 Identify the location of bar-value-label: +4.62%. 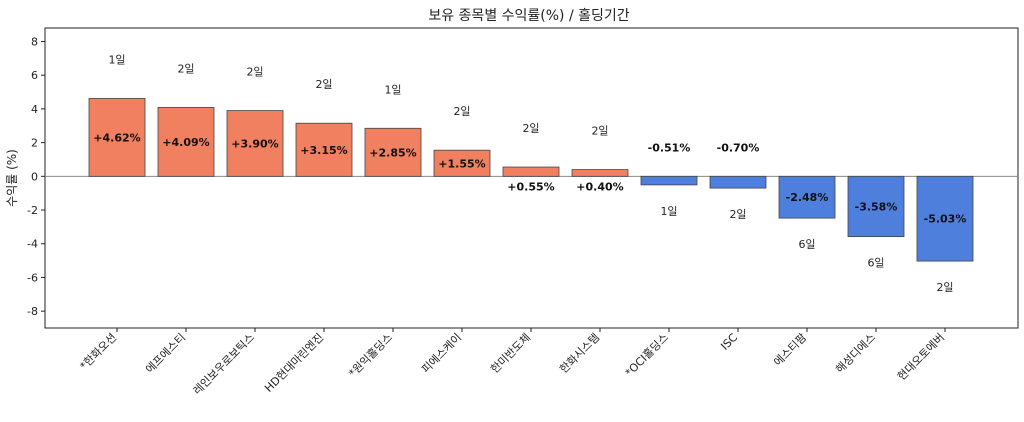
(116, 137).